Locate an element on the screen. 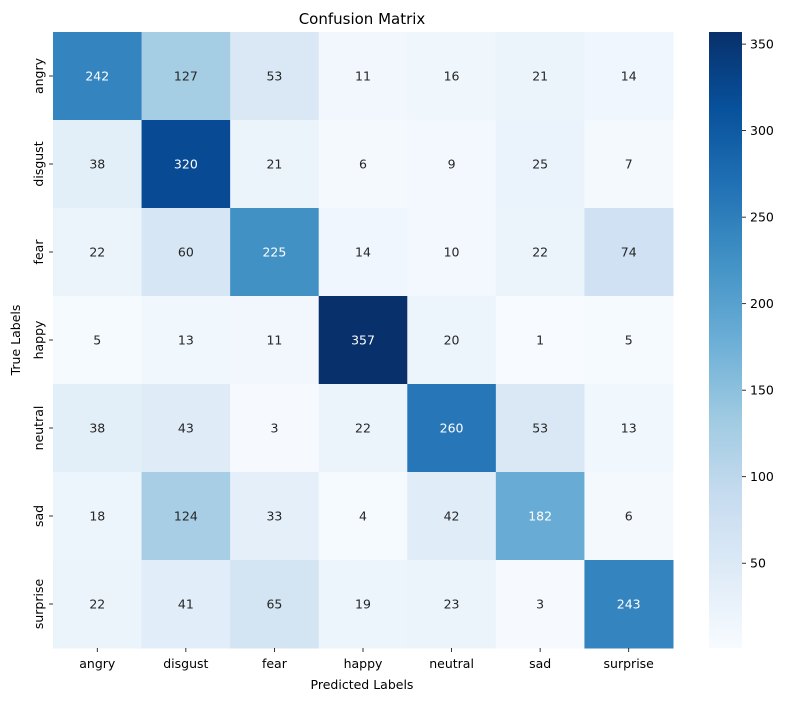  x-tick-label: sad is located at coordinates (540, 663).